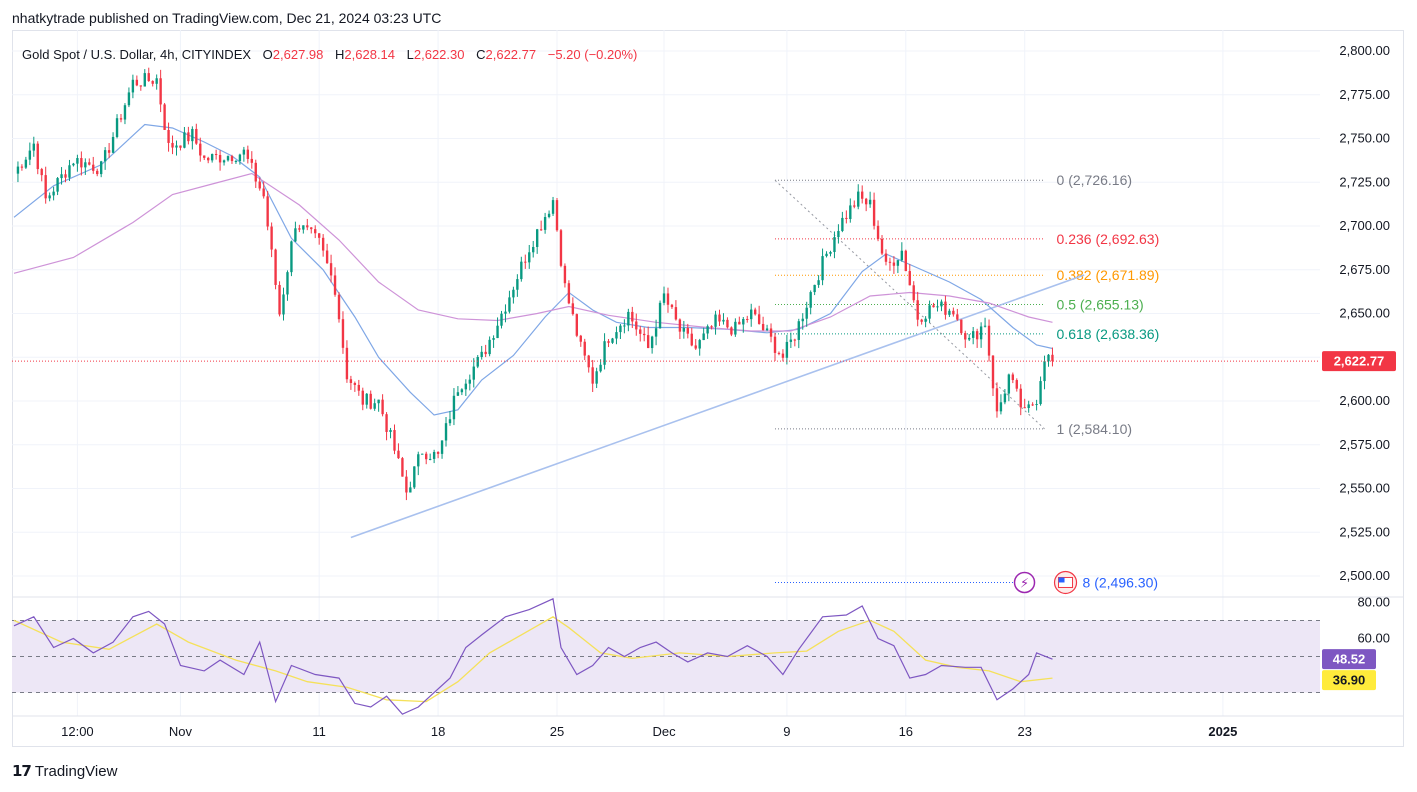  What do you see at coordinates (1359, 361) in the screenshot?
I see `last-price-tag` at bounding box center [1359, 361].